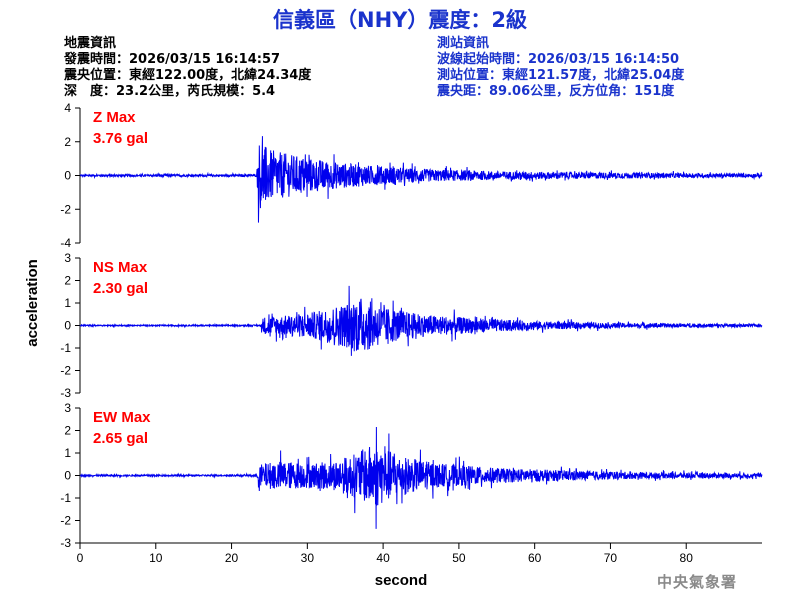  I want to click on waveform-ns, so click(421, 320).